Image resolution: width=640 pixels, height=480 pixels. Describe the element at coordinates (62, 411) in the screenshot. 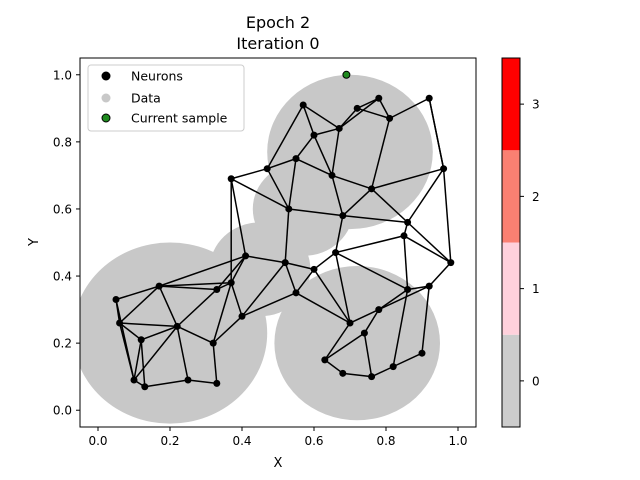

I see `y-tick-label: 0.0` at that location.